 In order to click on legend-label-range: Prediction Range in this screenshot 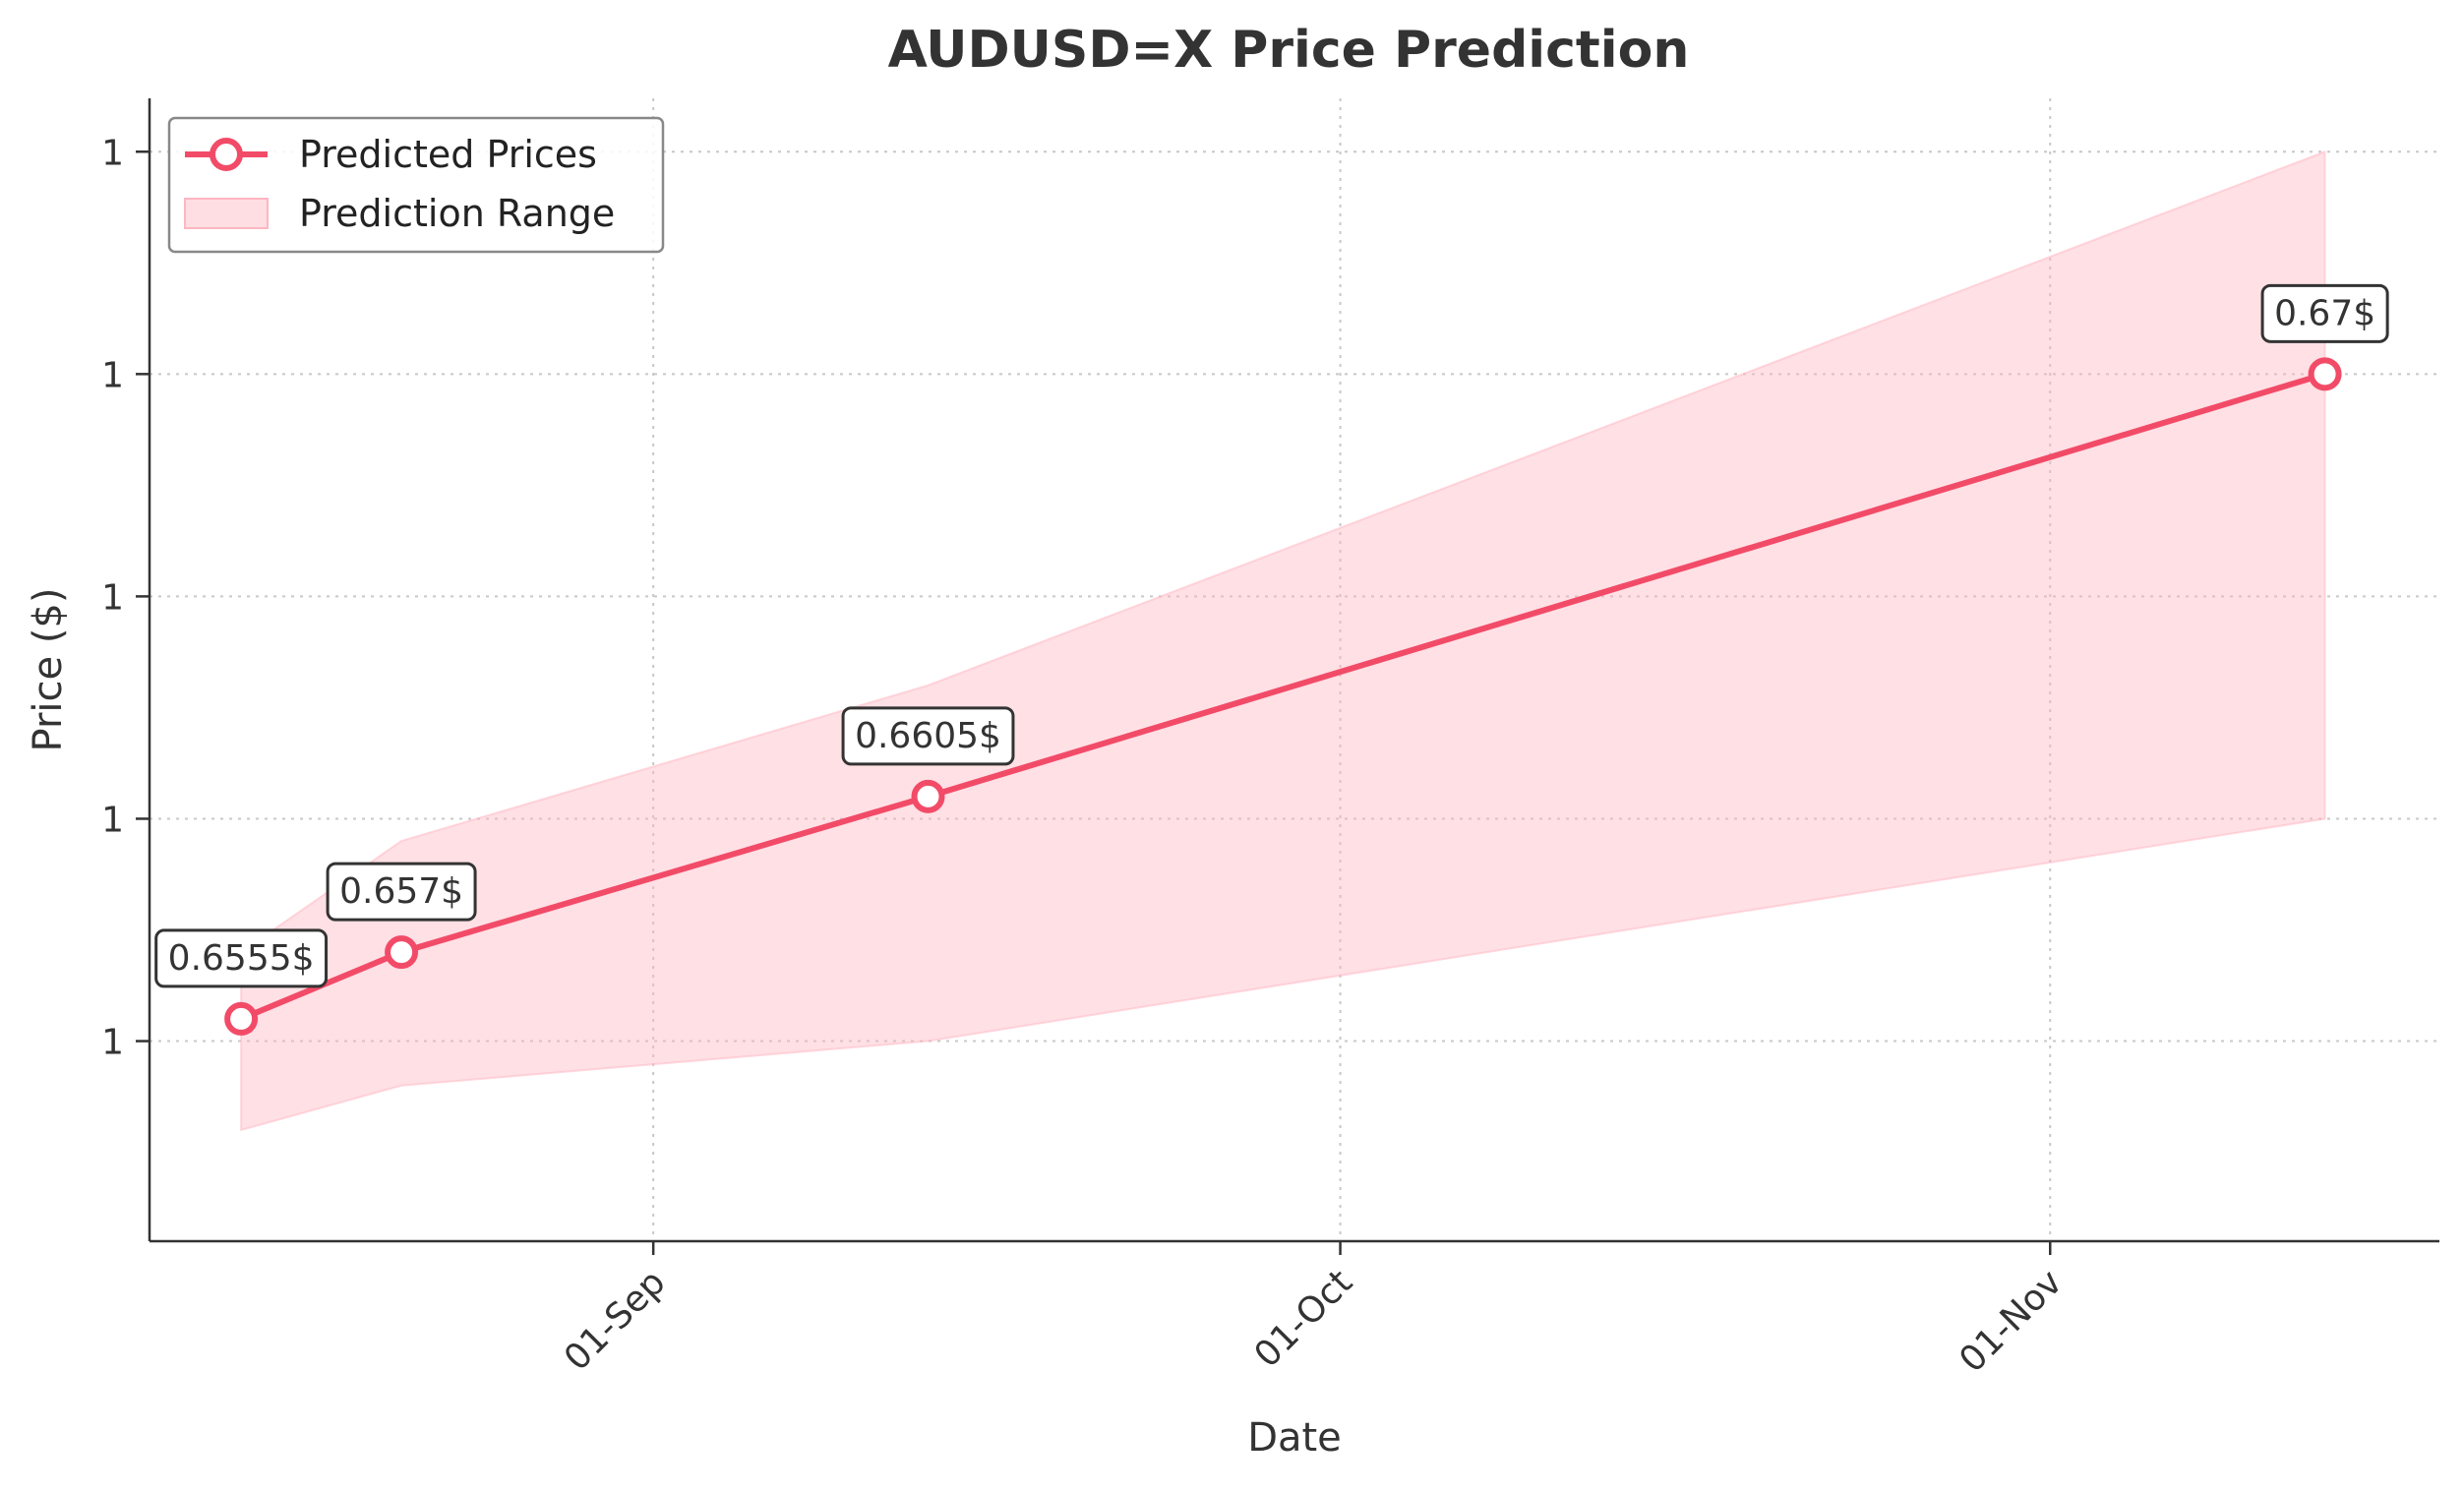, I will do `click(457, 214)`.